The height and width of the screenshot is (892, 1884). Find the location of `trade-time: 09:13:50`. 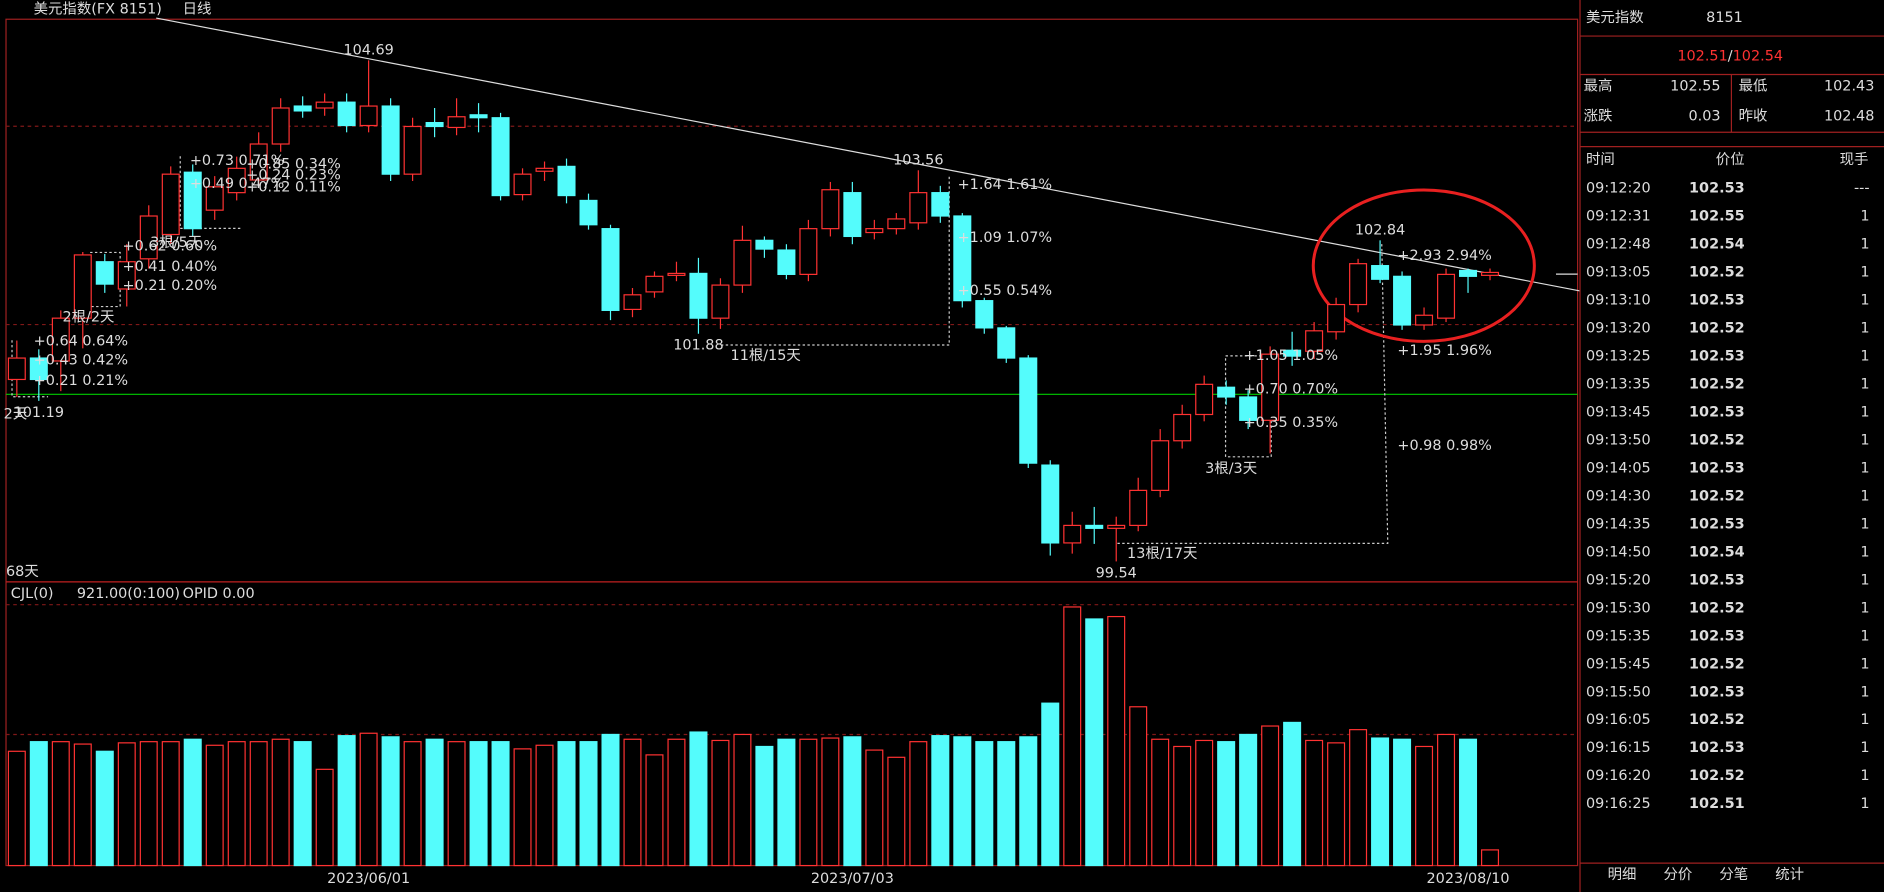

trade-time: 09:13:50 is located at coordinates (1618, 441).